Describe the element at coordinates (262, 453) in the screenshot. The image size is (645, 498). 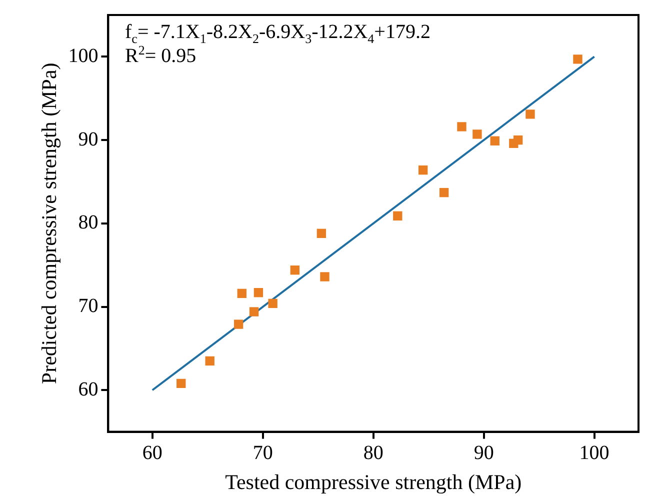
I see `x-tick-label: 70` at that location.